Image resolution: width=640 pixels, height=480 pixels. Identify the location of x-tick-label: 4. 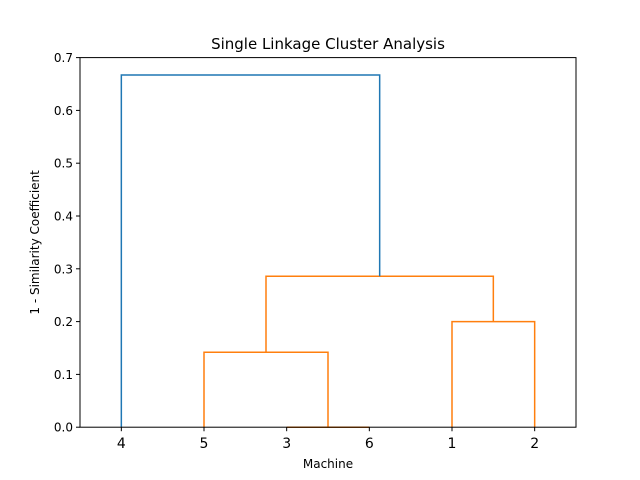
(121, 444).